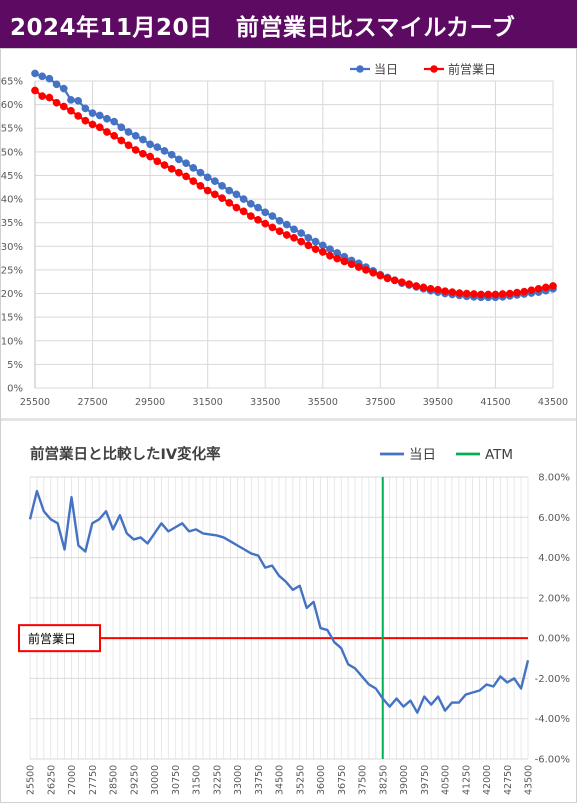  What do you see at coordinates (404, 780) in the screenshot?
I see `x-tick-label: 39000` at bounding box center [404, 780].